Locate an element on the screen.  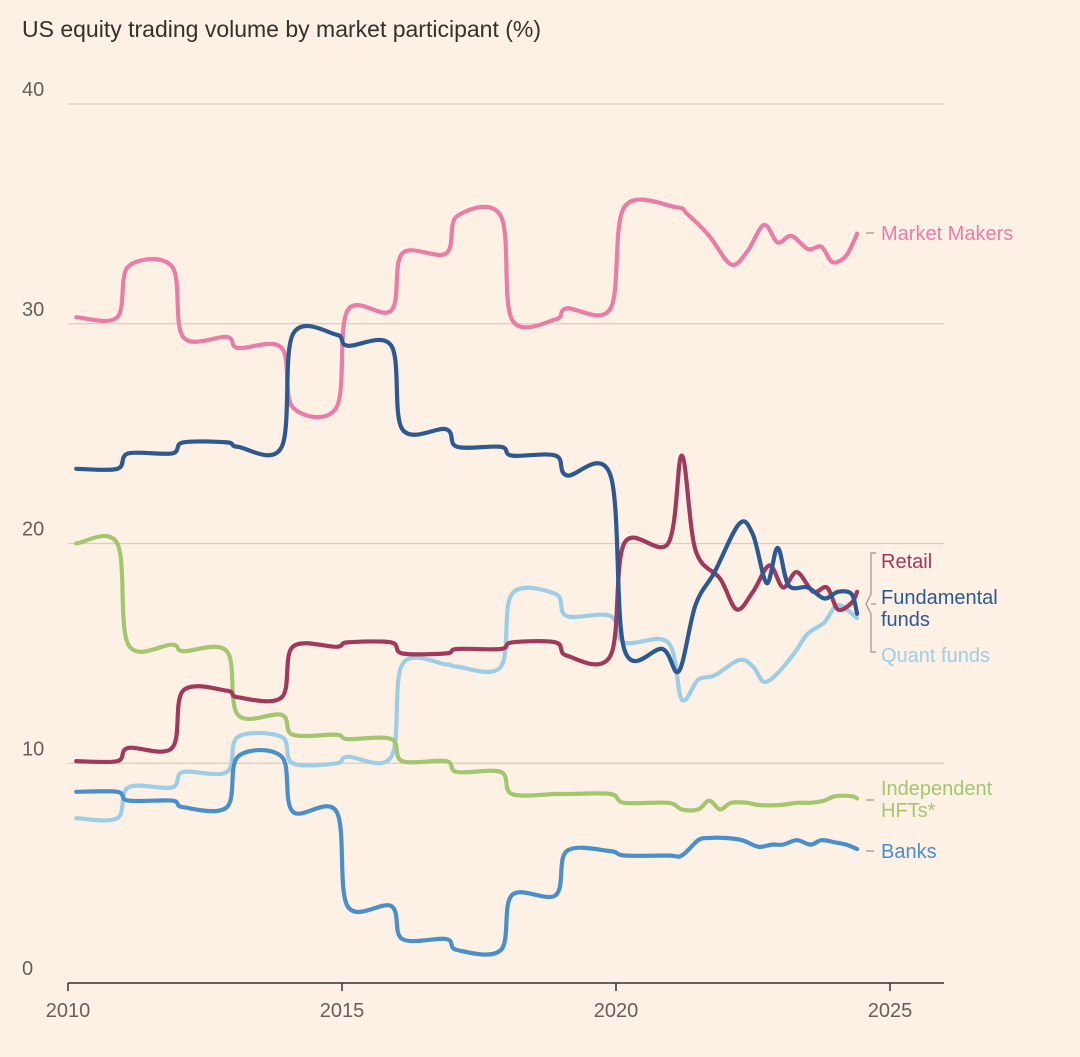
label-bracket is located at coordinates (870, 602).